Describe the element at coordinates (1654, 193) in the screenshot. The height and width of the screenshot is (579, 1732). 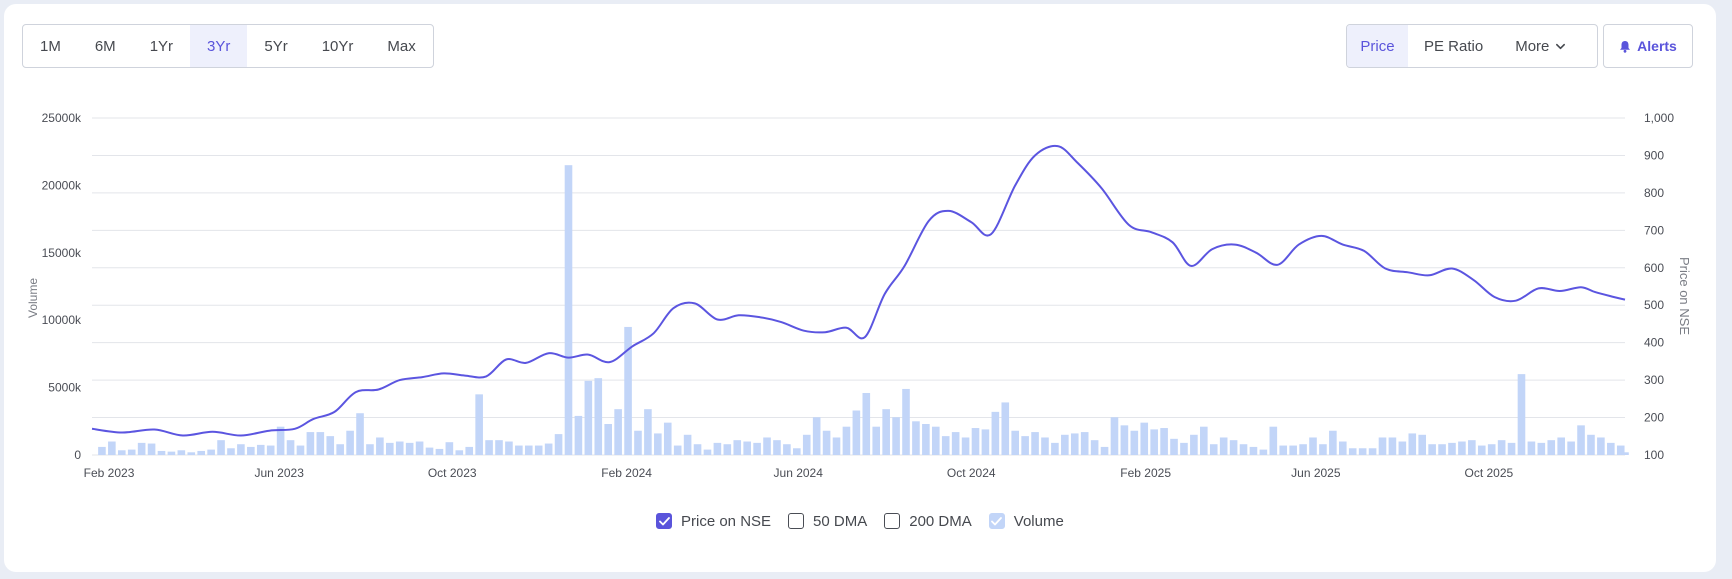
I see `y-right-tick-label: 800` at that location.